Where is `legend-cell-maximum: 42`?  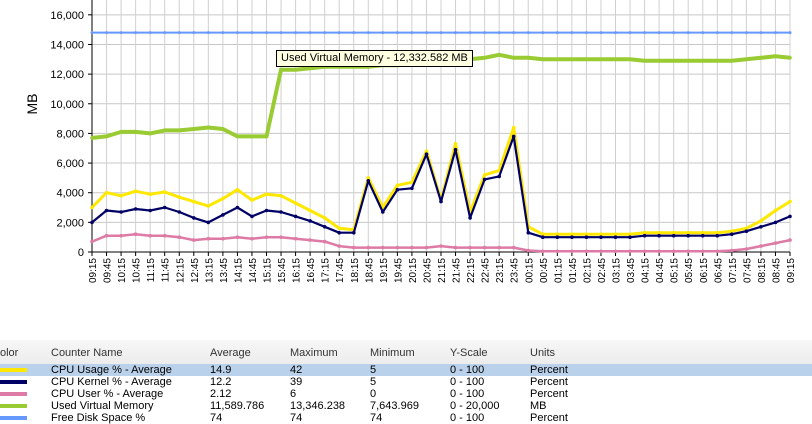 legend-cell-maximum: 42 is located at coordinates (296, 370).